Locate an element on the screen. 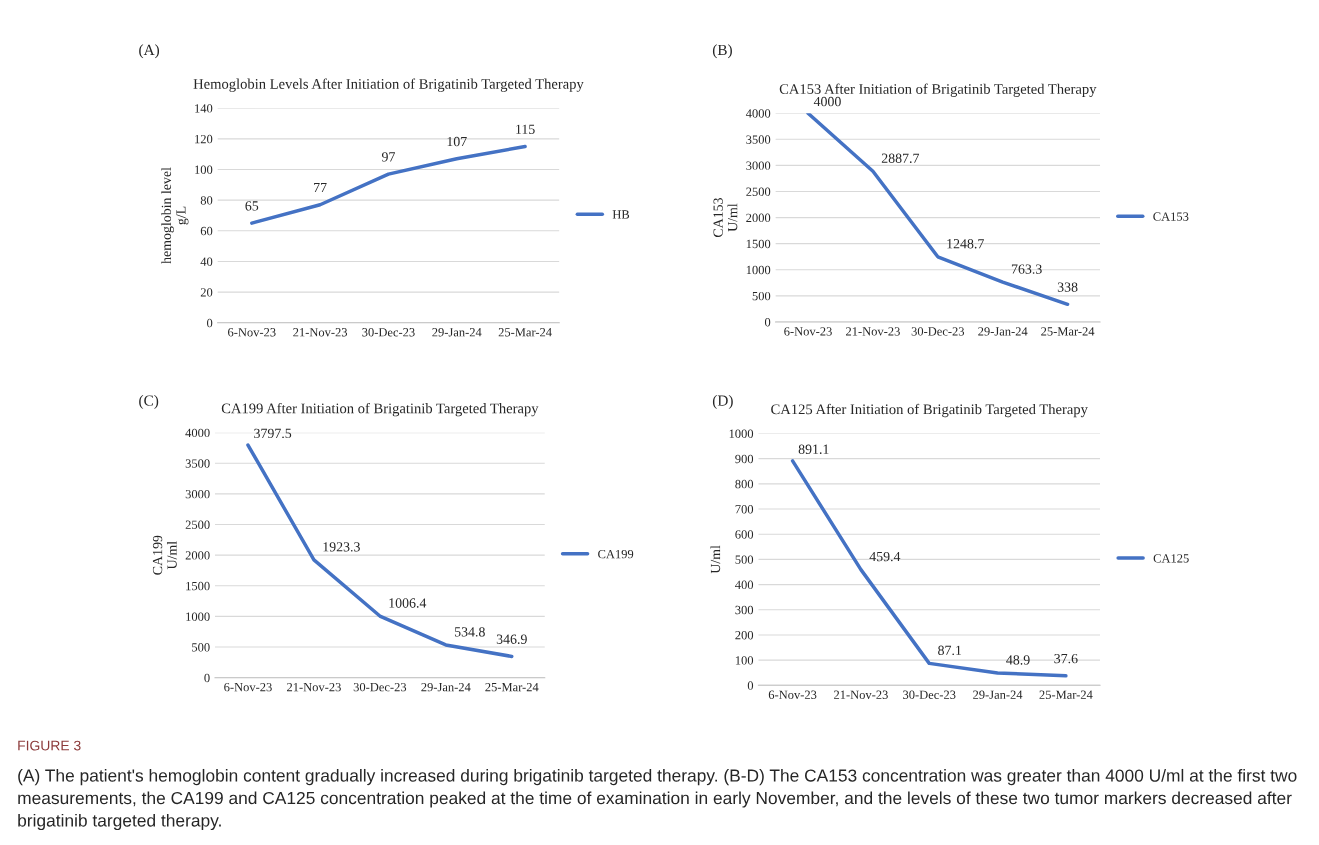 The image size is (1319, 845). y-tick-label: 900 is located at coordinates (744, 459).